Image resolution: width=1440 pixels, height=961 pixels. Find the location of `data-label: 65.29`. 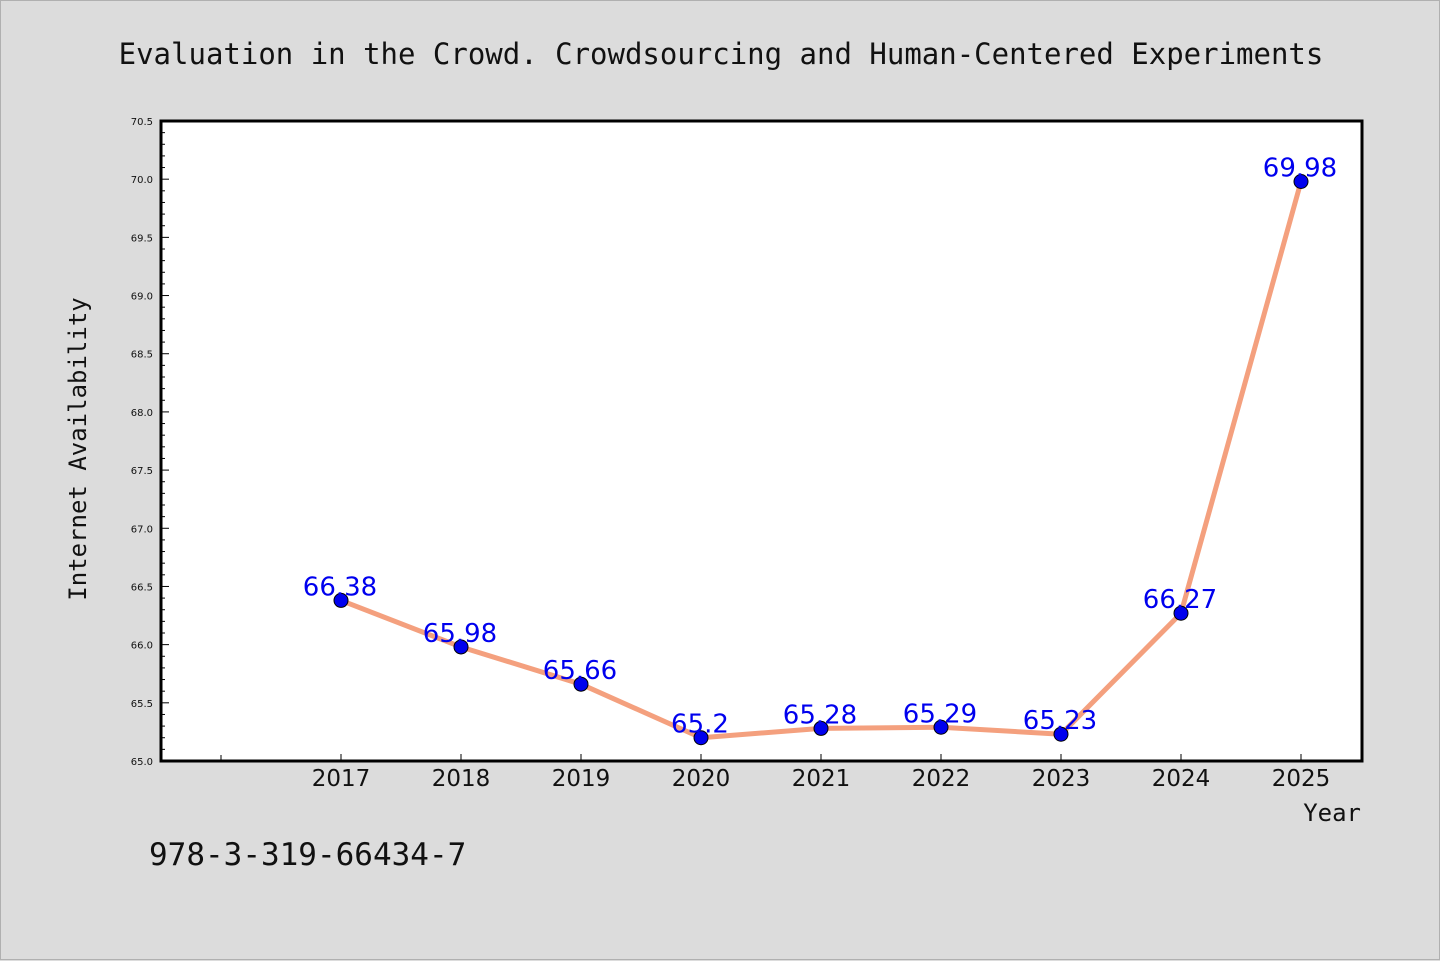

data-label: 65.29 is located at coordinates (940, 714).